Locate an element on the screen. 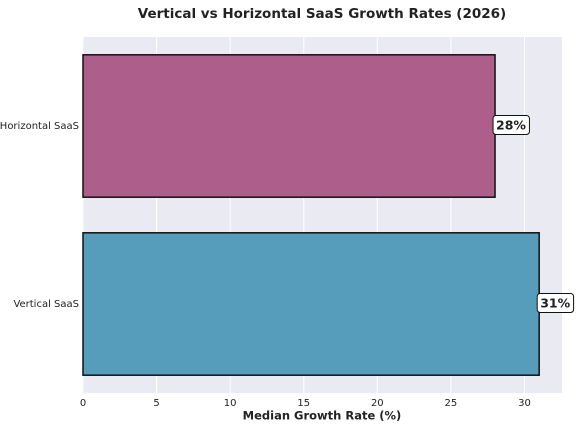  x-tick-label: 25 is located at coordinates (451, 403).